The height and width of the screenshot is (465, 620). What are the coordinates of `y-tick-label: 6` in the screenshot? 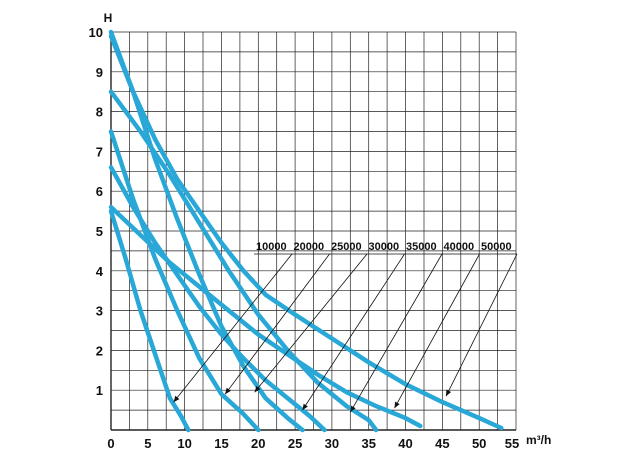 It's located at (99, 191).